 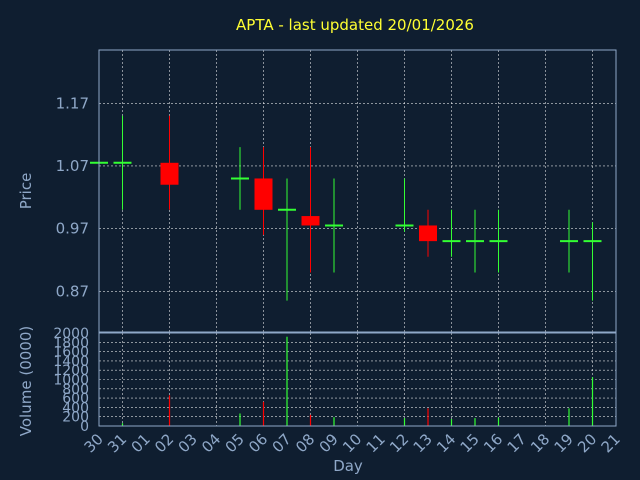 What do you see at coordinates (71, 343) in the screenshot?
I see `volume-tick-label: 1800` at bounding box center [71, 343].